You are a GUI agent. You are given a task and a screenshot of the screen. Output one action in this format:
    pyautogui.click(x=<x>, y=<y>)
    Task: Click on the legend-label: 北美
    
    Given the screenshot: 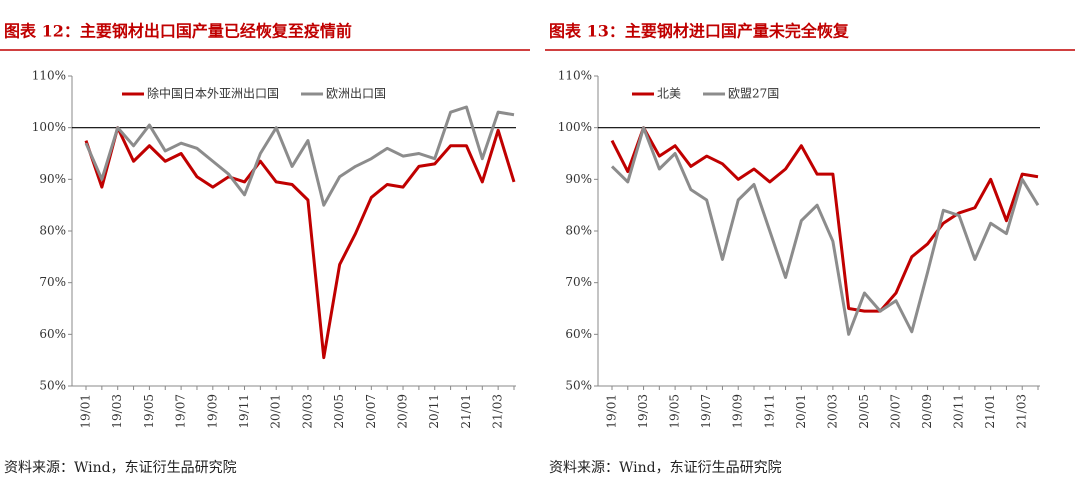 What is the action you would take?
    pyautogui.click(x=669, y=94)
    